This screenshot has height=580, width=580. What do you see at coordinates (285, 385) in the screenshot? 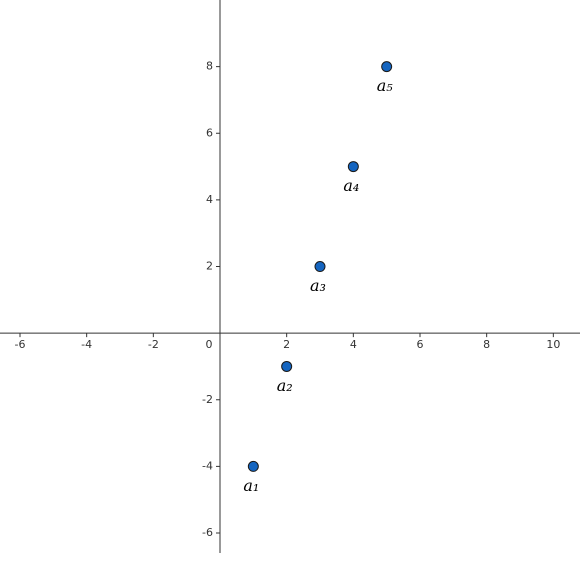
I see `point-label: a₂` at bounding box center [285, 385].